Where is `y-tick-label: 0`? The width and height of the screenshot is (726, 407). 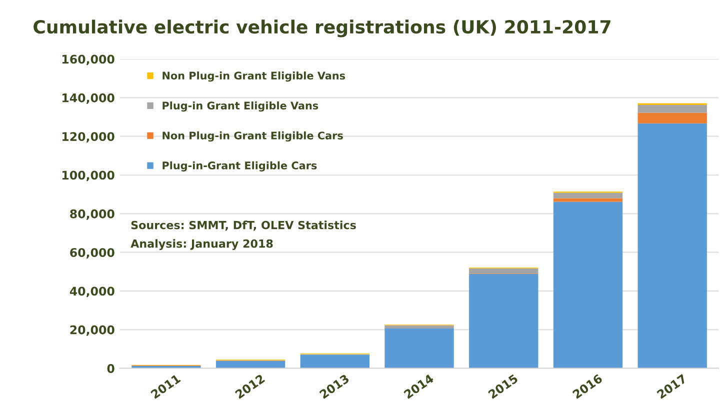
y-tick-label: 0 is located at coordinates (110, 368).